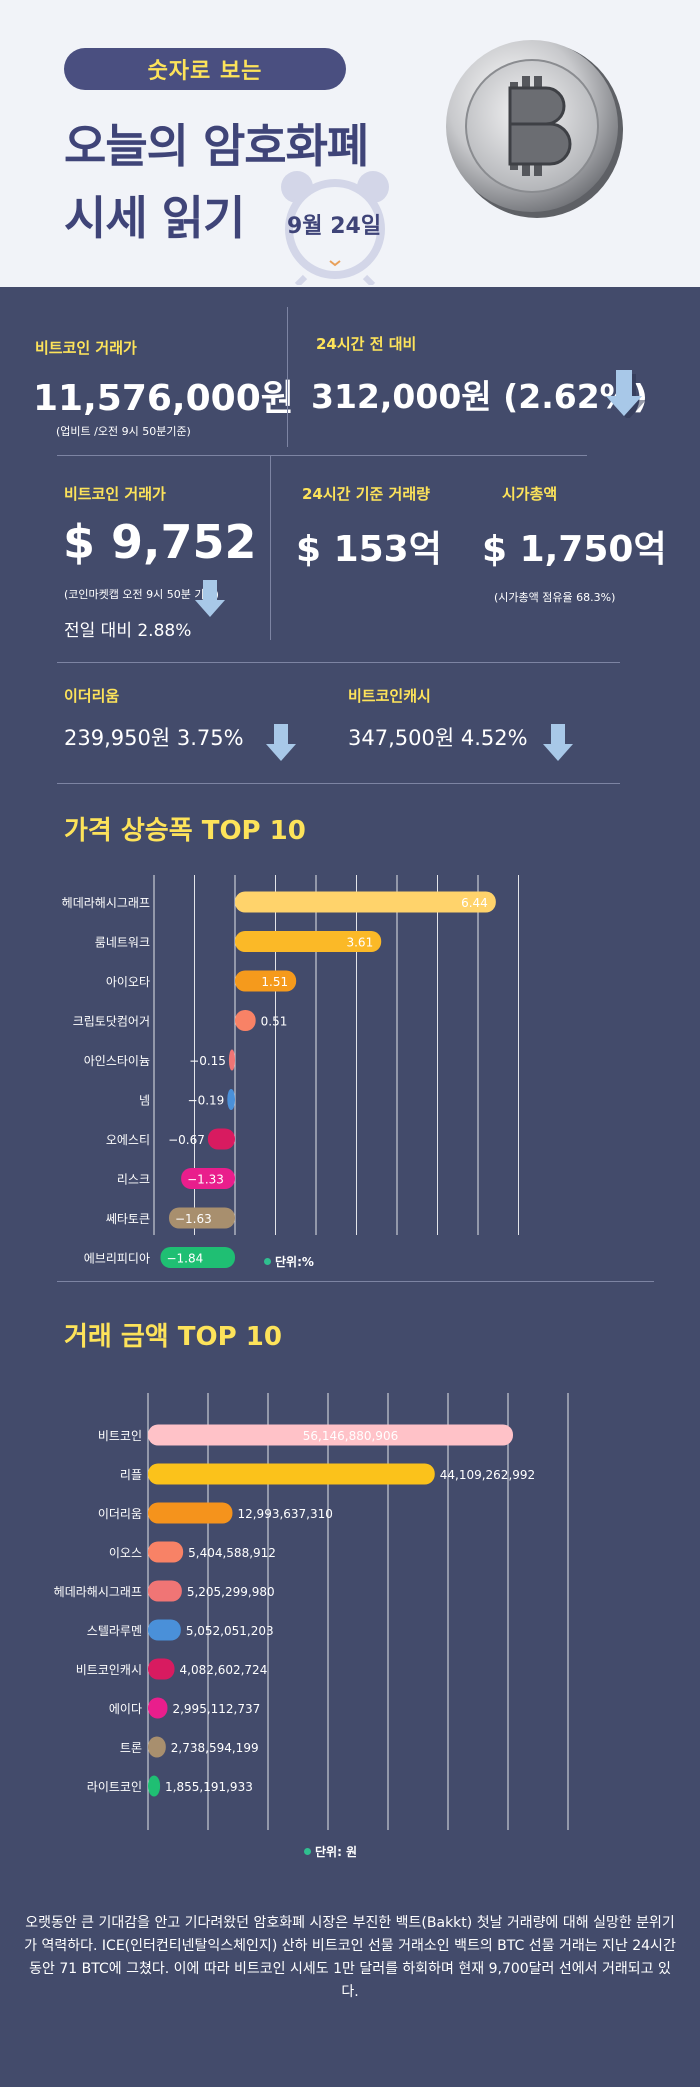 The image size is (700, 2087). What do you see at coordinates (184, 1259) in the screenshot?
I see `value-label: −1.84` at bounding box center [184, 1259].